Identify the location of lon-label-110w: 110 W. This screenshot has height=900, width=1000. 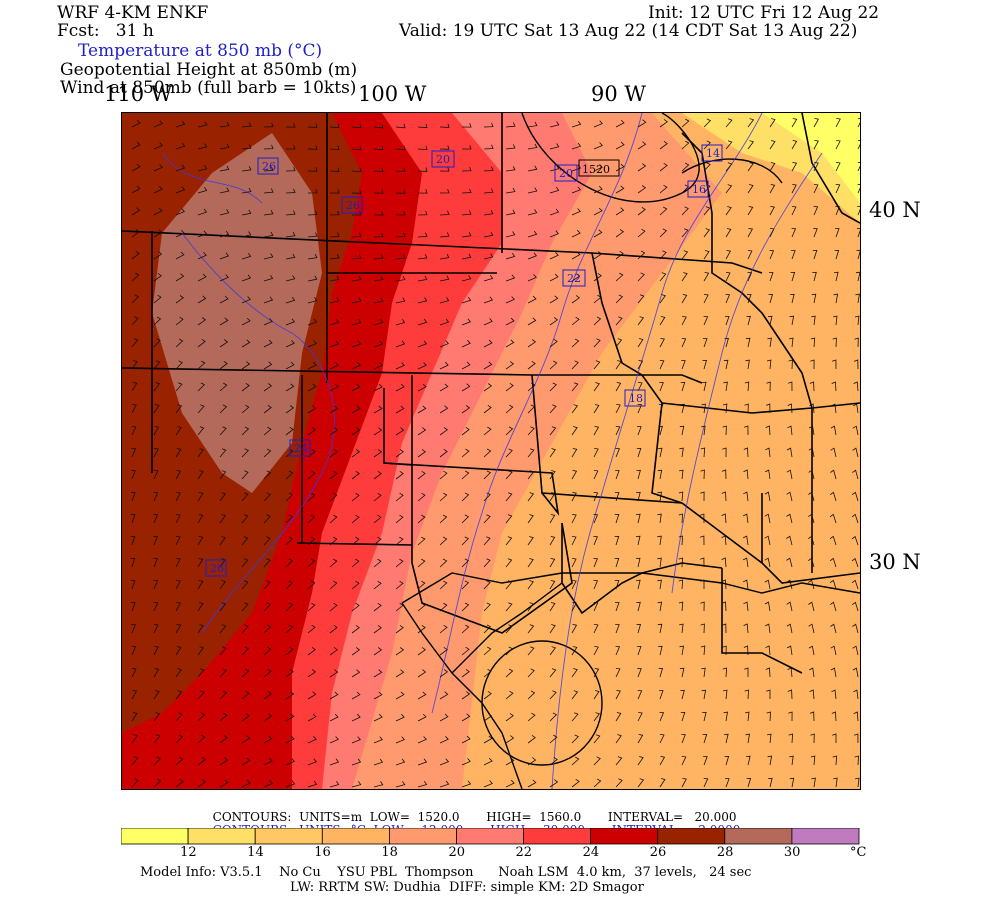
(138, 94).